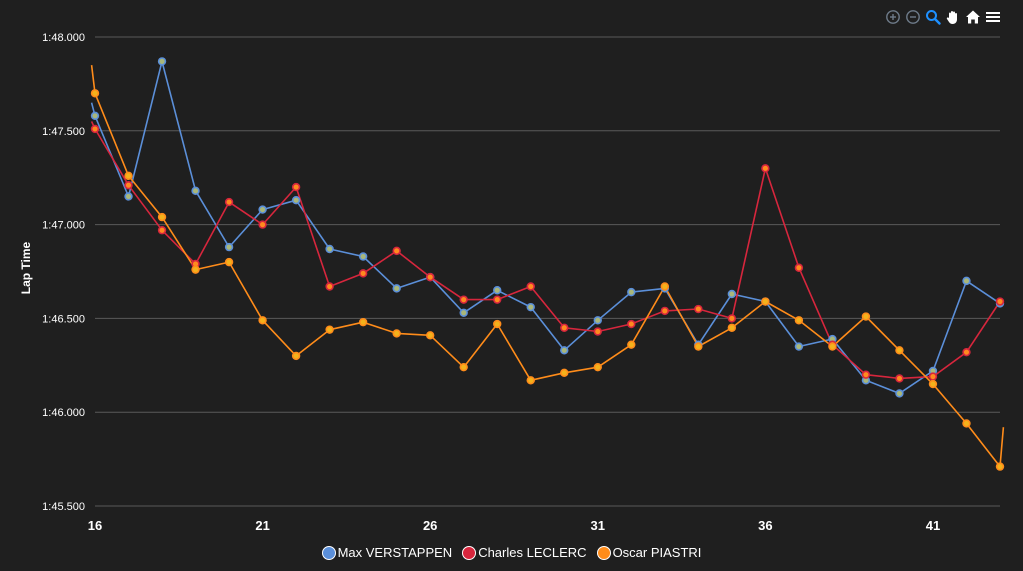  I want to click on menu-icon, so click(993, 17).